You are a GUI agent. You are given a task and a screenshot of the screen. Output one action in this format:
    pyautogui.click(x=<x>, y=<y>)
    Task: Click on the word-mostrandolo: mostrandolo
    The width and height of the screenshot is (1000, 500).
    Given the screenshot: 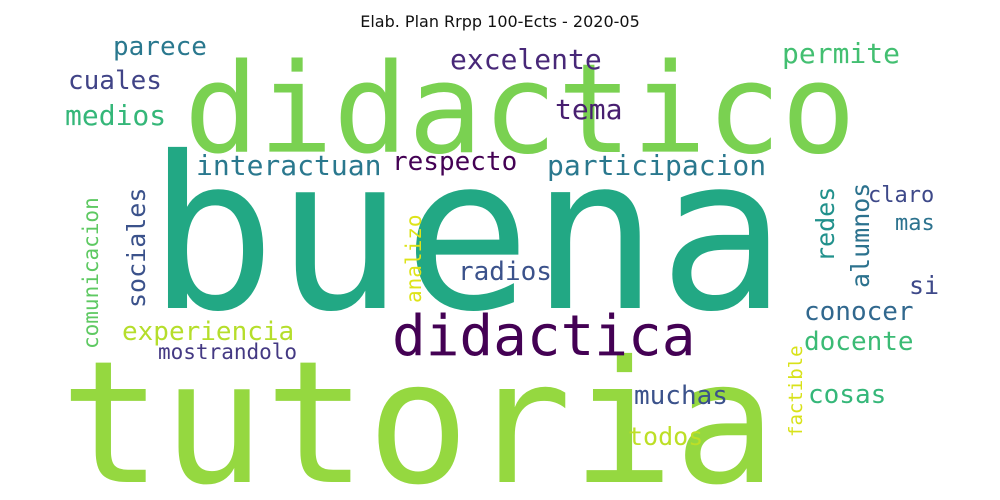 What is the action you would take?
    pyautogui.click(x=227, y=352)
    